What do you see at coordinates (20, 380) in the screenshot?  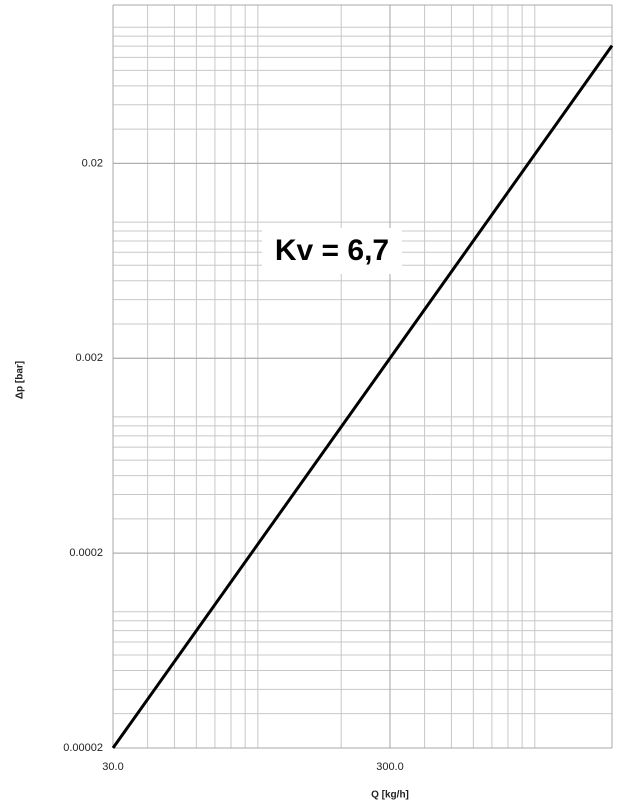 I see `y-axis-label: Δp [bar]` at bounding box center [20, 380].